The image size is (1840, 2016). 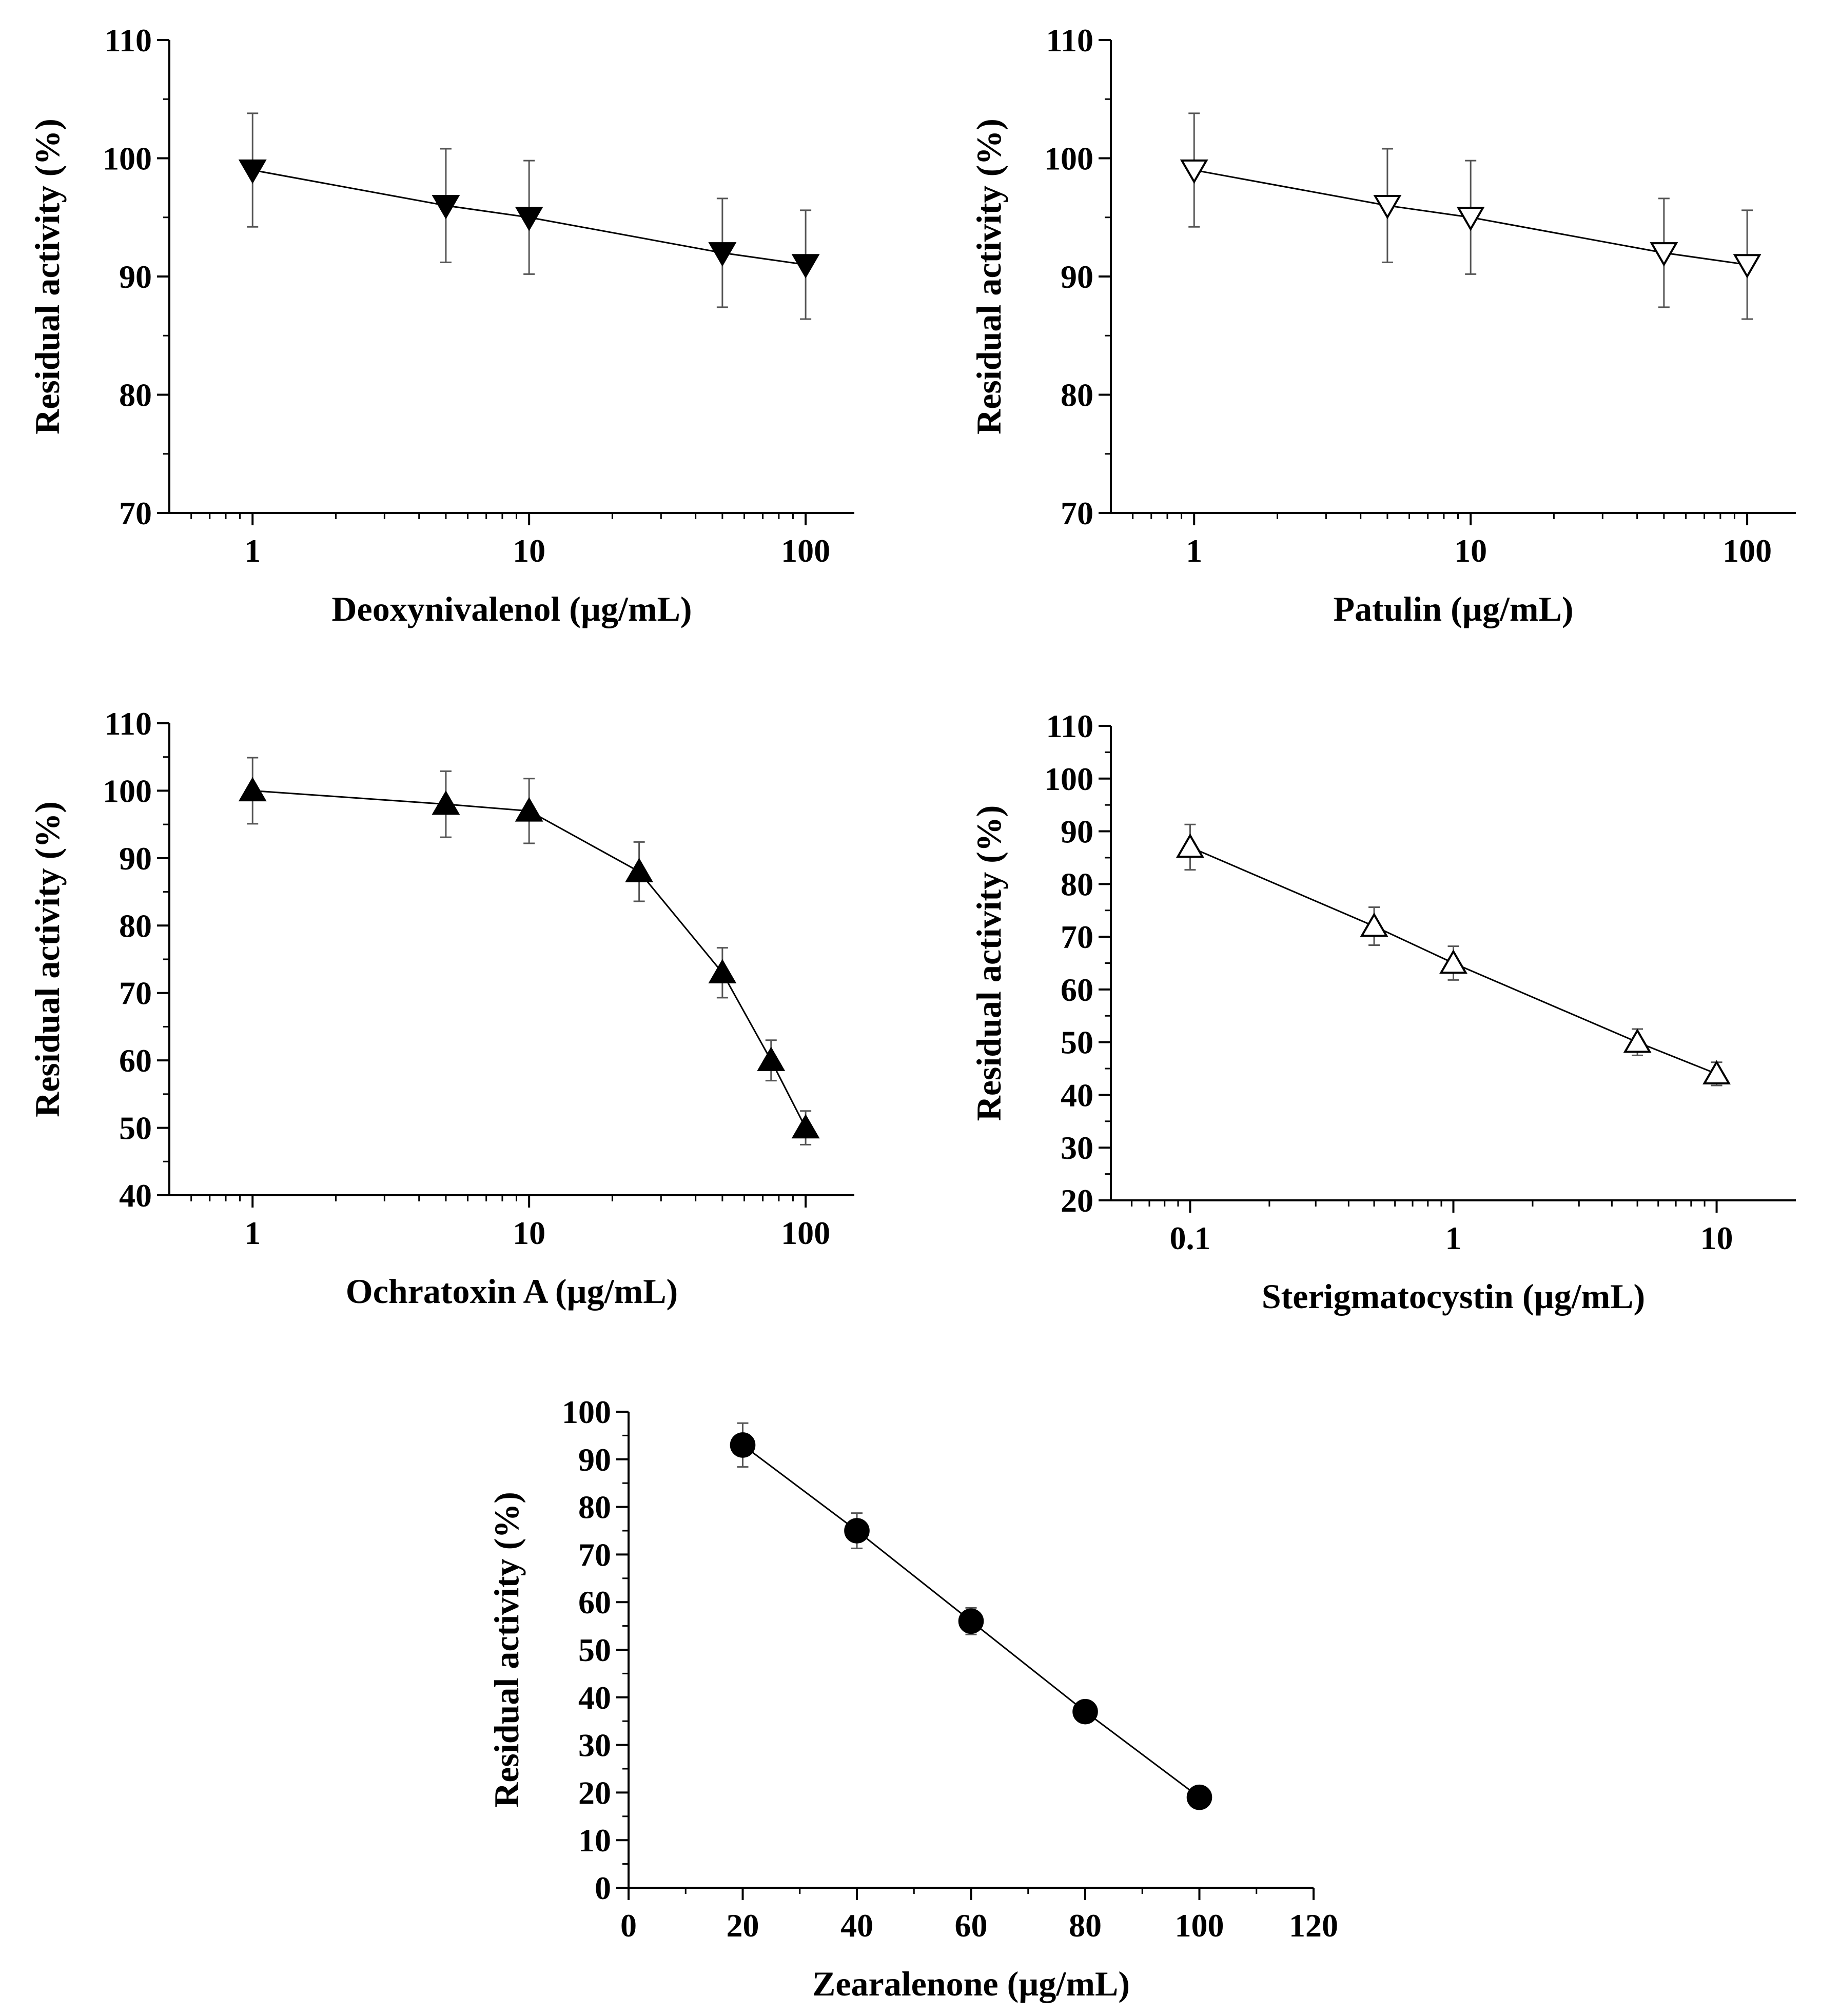 I want to click on x-tick-label: 0, so click(x=628, y=1925).